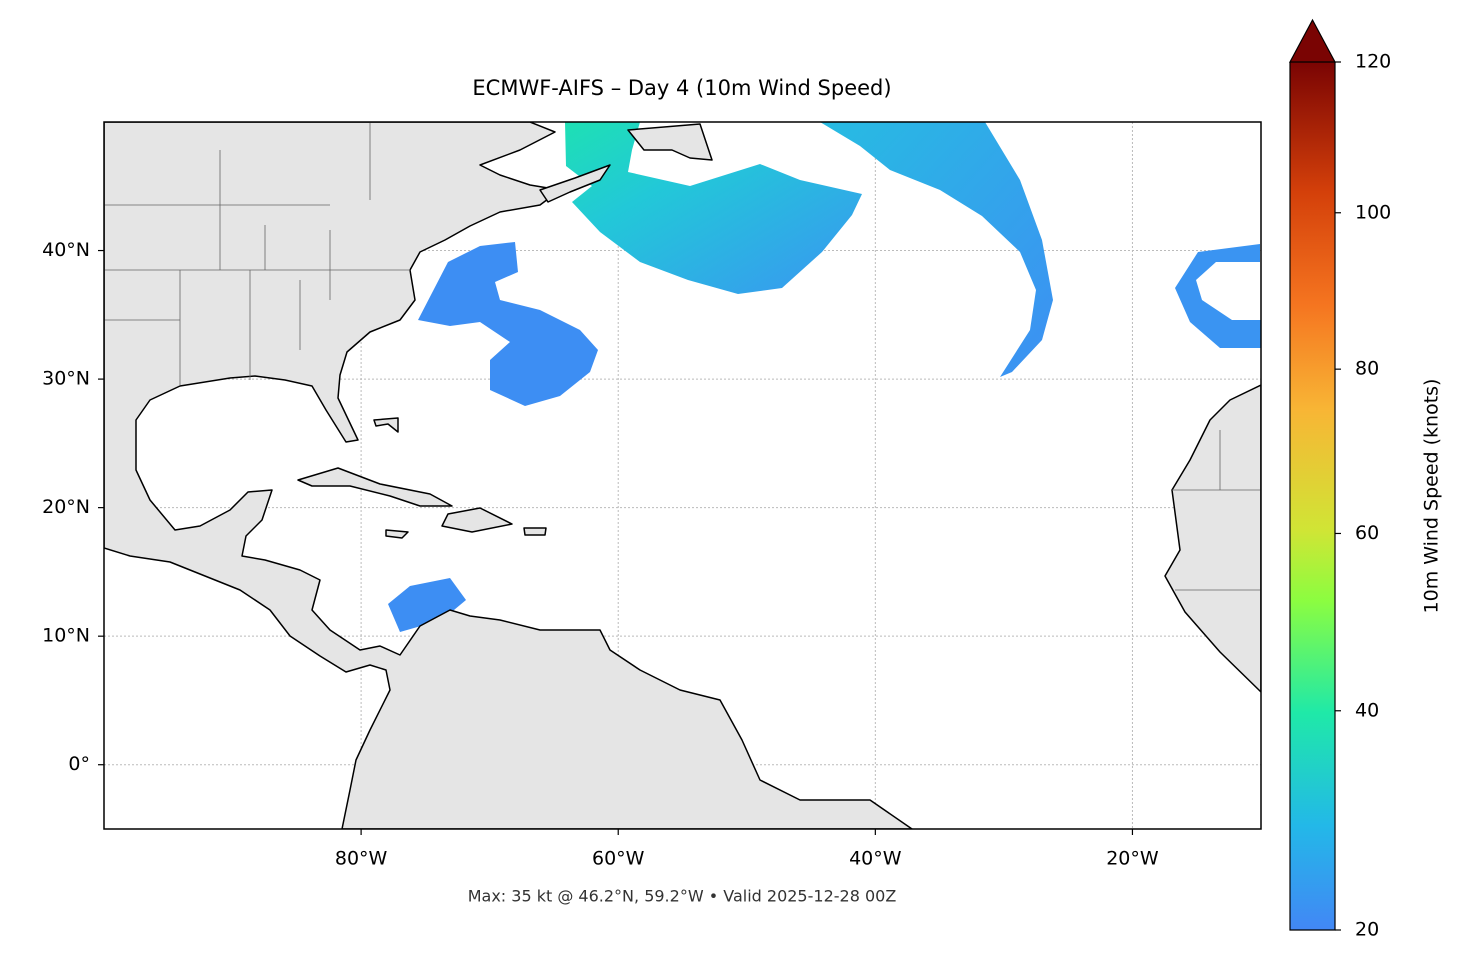 Image resolution: width=1466 pixels, height=969 pixels. I want to click on newfoundland, so click(670, 142).